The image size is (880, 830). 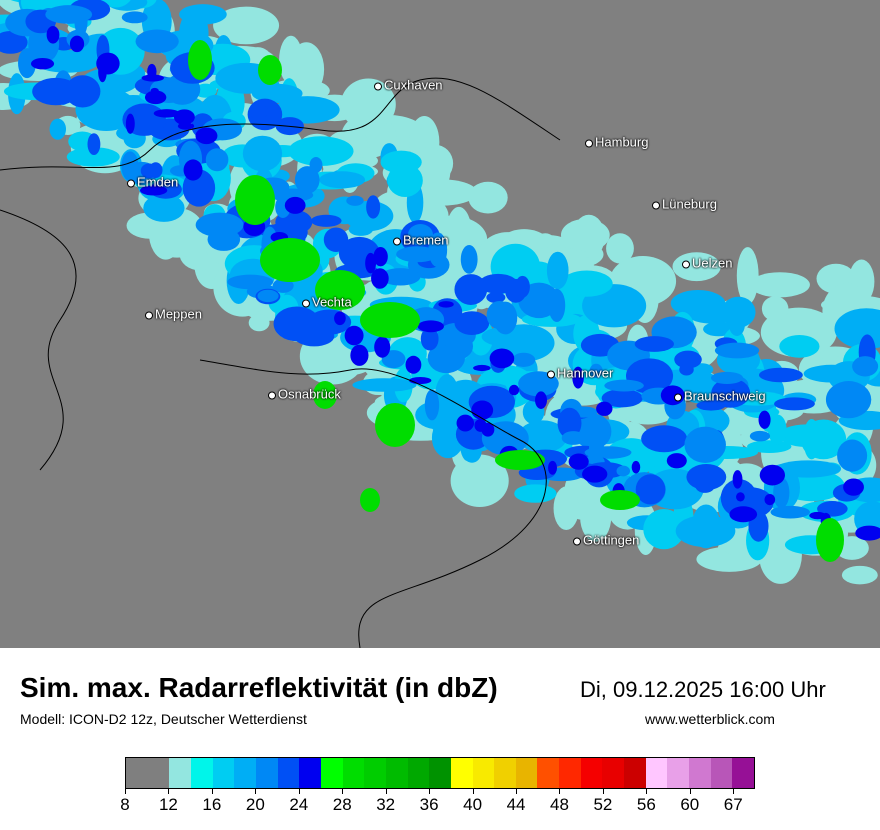 I want to click on city-label: Meppen, so click(x=173, y=314).